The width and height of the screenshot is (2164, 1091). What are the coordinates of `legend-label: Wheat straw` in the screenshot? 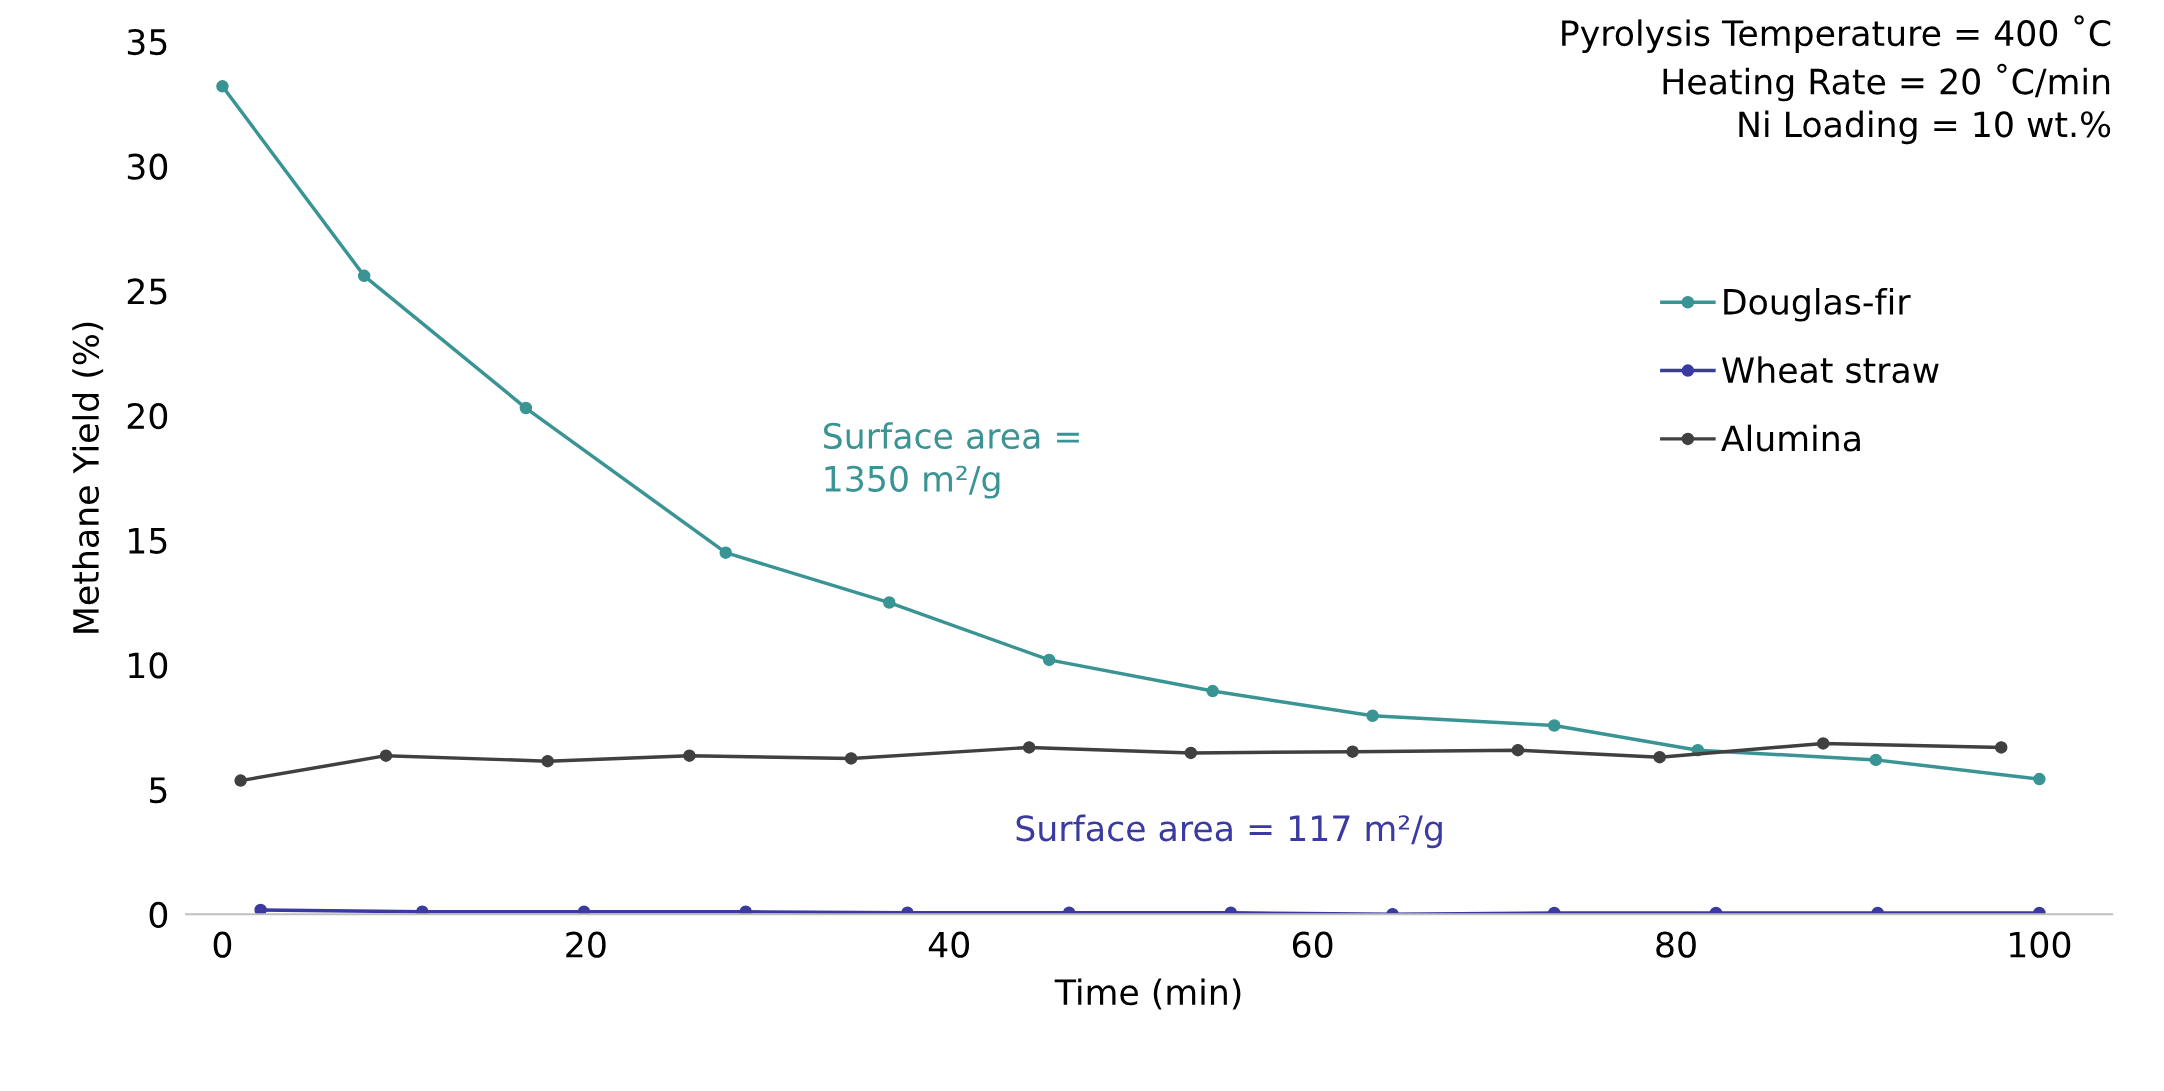 It's located at (1830, 370).